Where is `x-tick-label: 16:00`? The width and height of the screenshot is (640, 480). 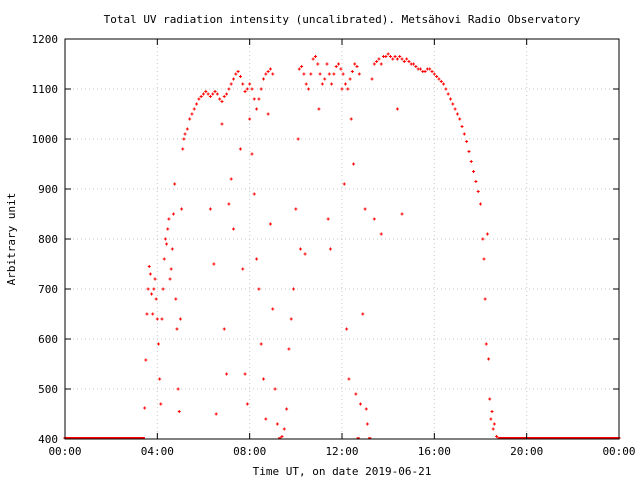
x-tick-label: 16:00 is located at coordinates (434, 451).